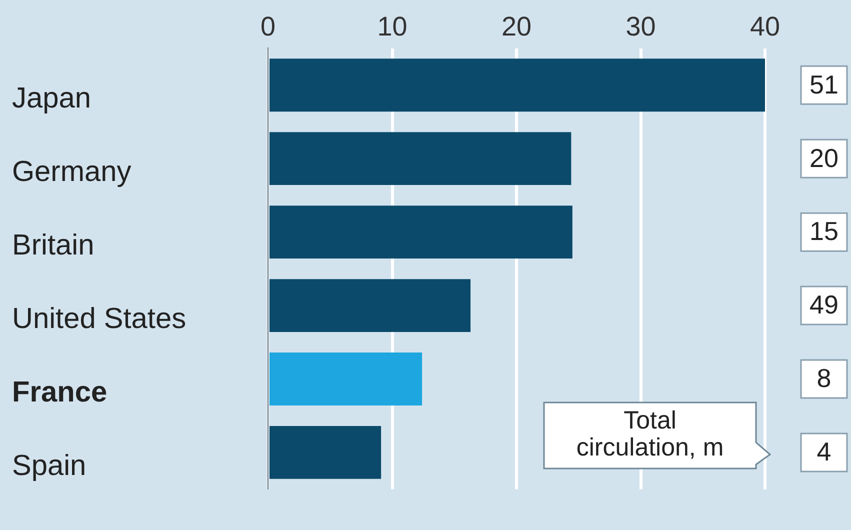  What do you see at coordinates (52, 98) in the screenshot?
I see `y-tick-label: Japan` at bounding box center [52, 98].